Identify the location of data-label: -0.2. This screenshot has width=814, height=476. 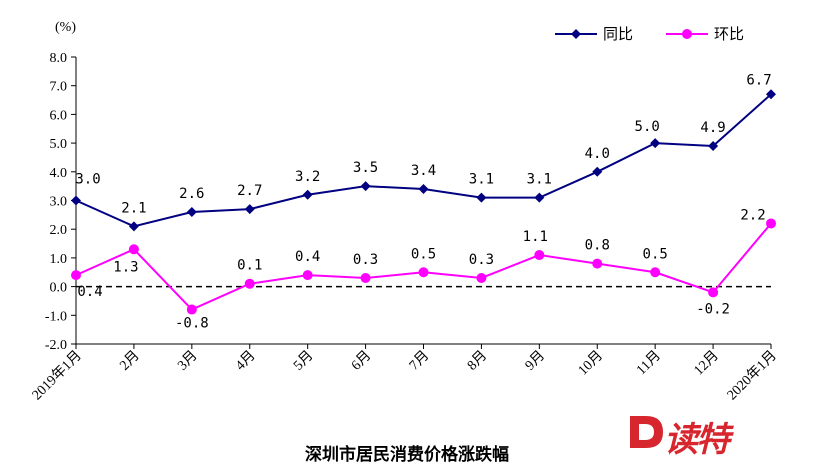
(713, 309).